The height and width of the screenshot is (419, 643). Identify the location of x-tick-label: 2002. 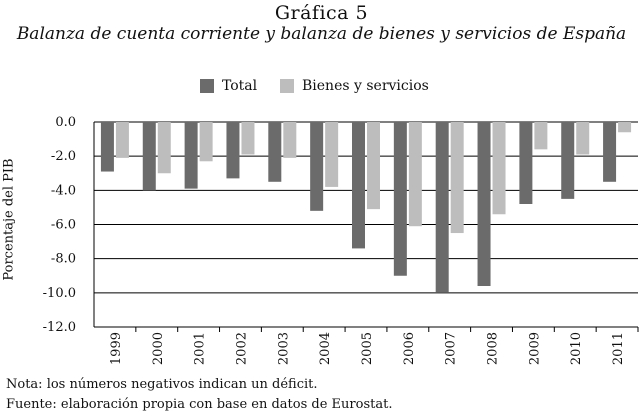
(241, 348).